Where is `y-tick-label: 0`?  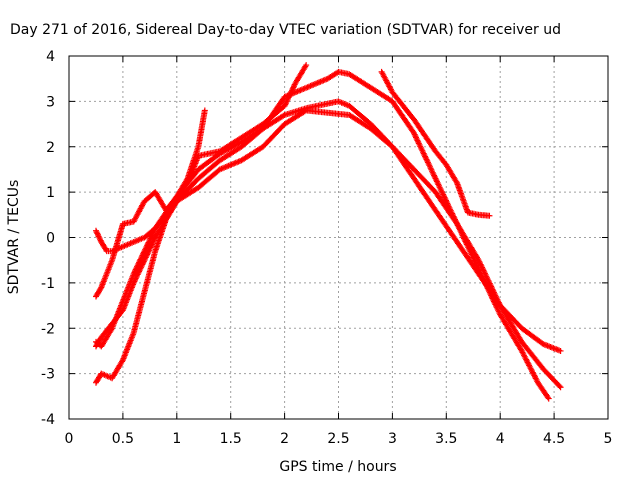 y-tick-label: 0 is located at coordinates (50, 239).